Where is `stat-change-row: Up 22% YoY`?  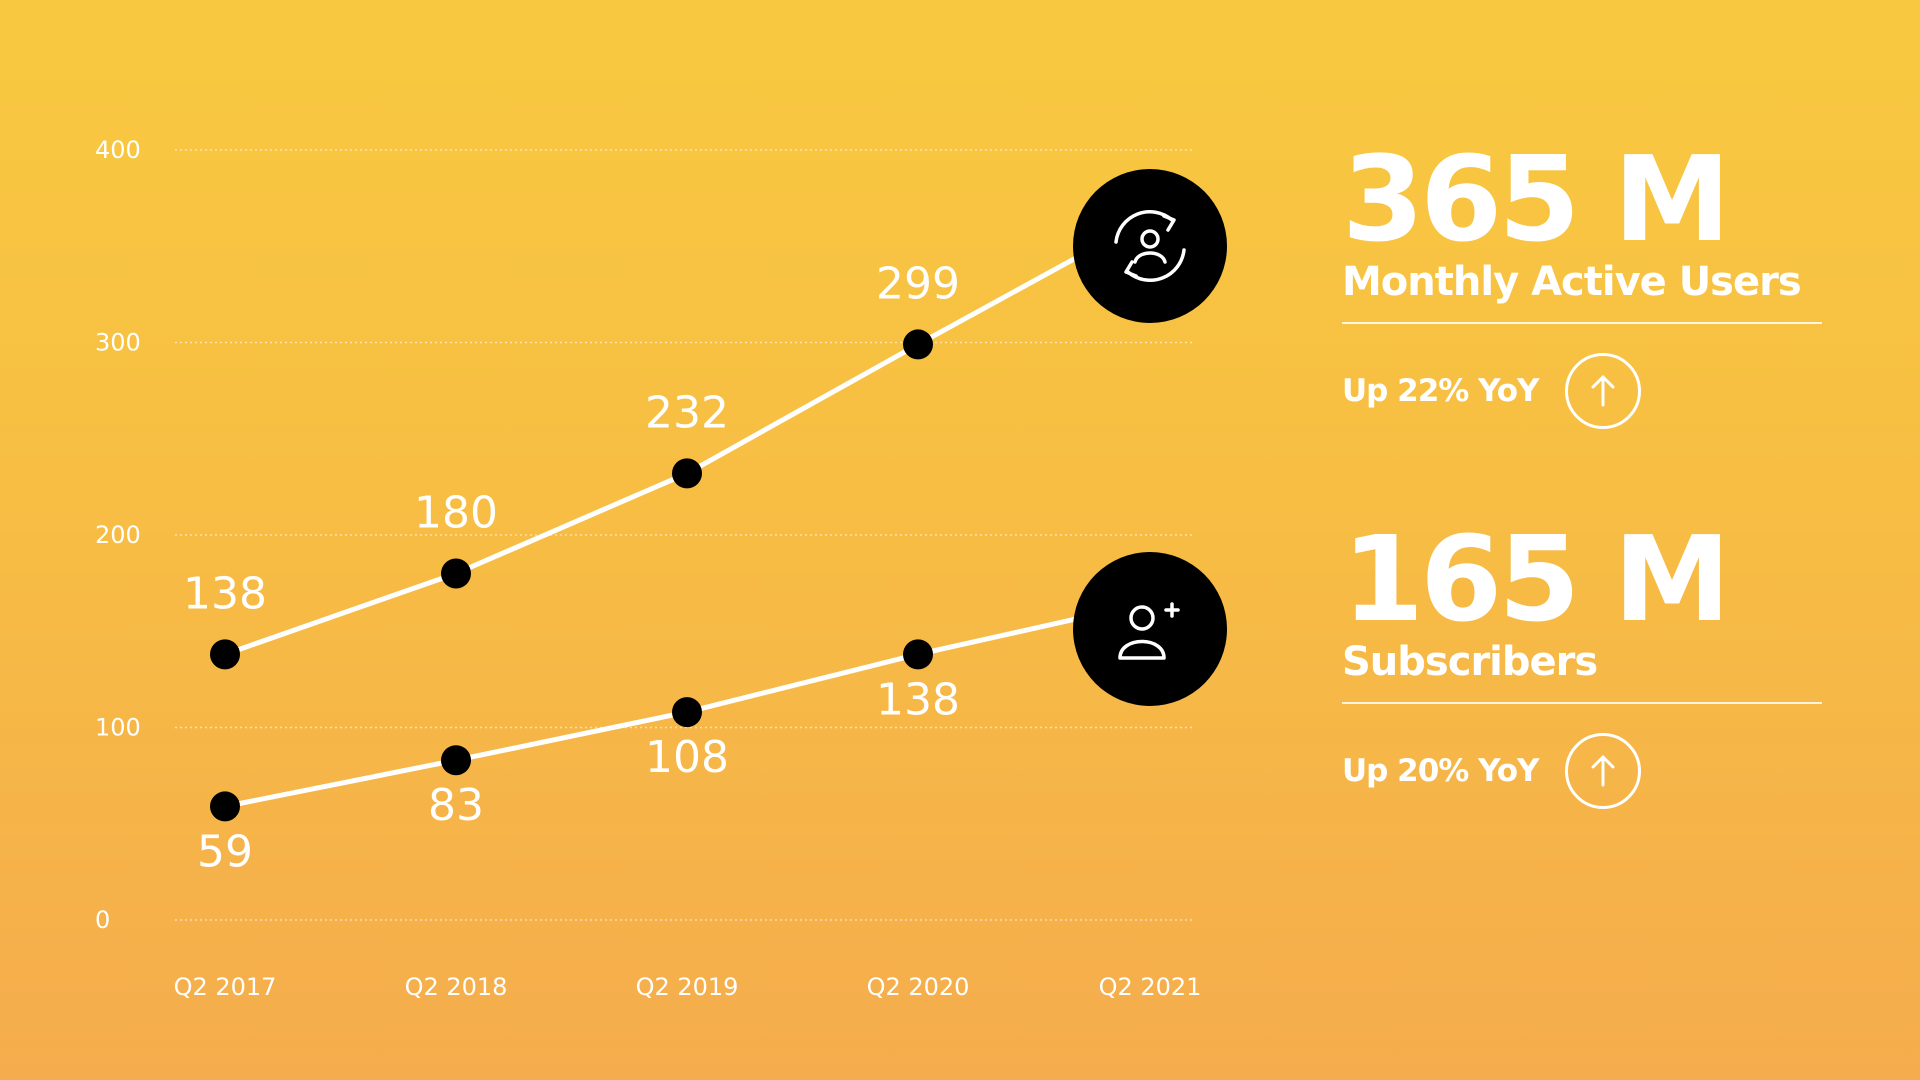 stat-change-row: Up 22% YoY is located at coordinates (1583, 391).